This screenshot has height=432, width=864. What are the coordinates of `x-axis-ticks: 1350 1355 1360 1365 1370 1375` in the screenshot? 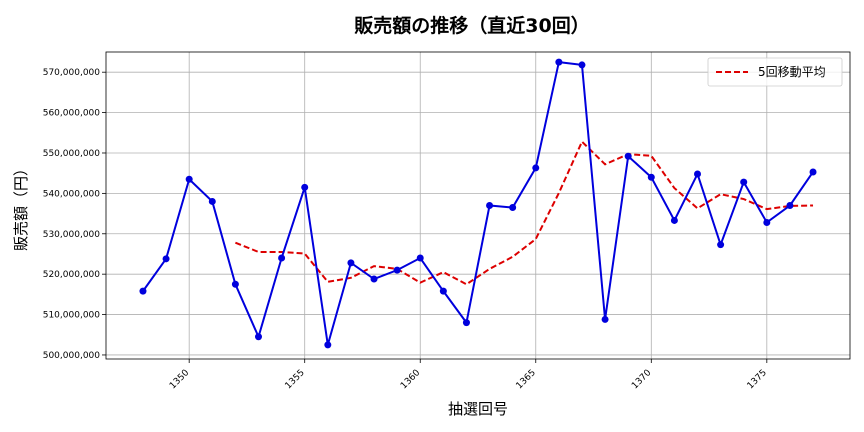 It's located at (468, 375).